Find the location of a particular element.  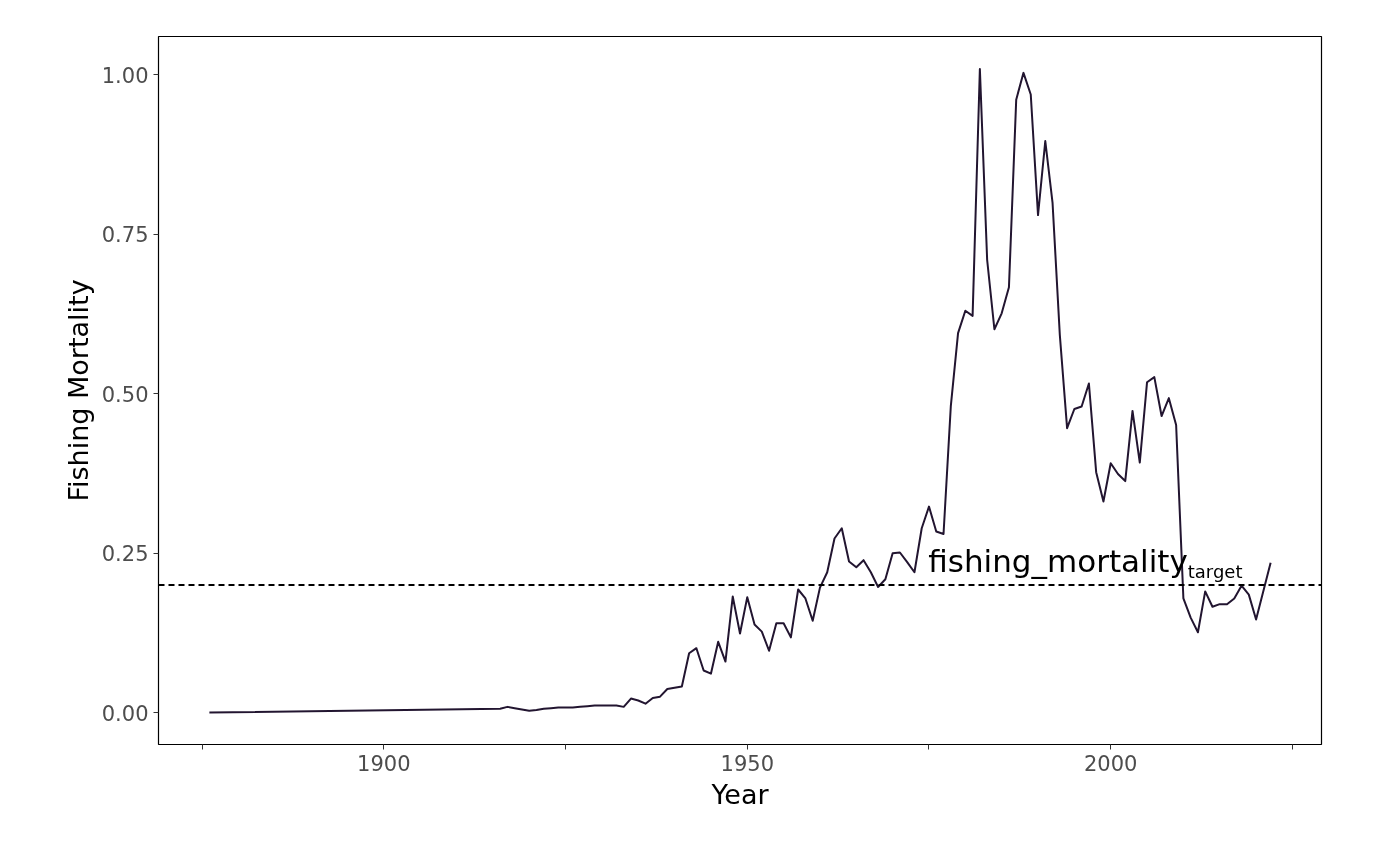

x-tick-label: 1950 is located at coordinates (747, 763).